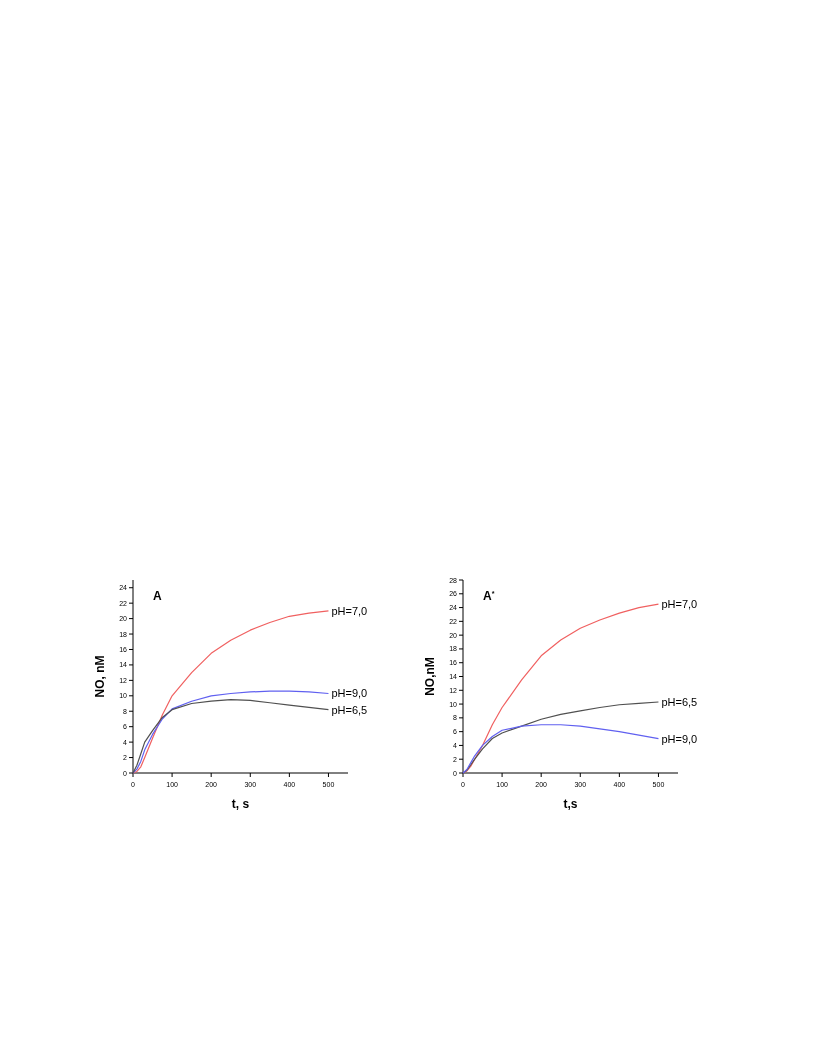 The height and width of the screenshot is (1056, 816). I want to click on text: A, so click(157, 596).